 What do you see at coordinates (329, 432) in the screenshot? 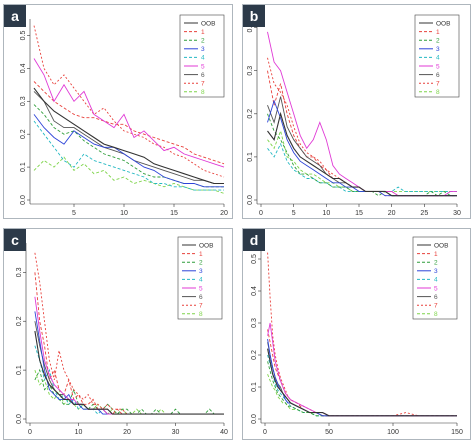
I see `x-tick-label: 50` at bounding box center [329, 432].